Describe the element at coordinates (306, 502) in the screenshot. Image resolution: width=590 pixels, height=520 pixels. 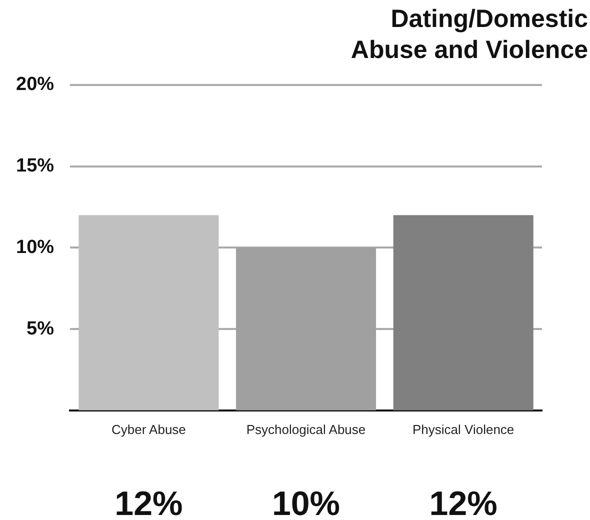
I see `data-label: 10%` at that location.